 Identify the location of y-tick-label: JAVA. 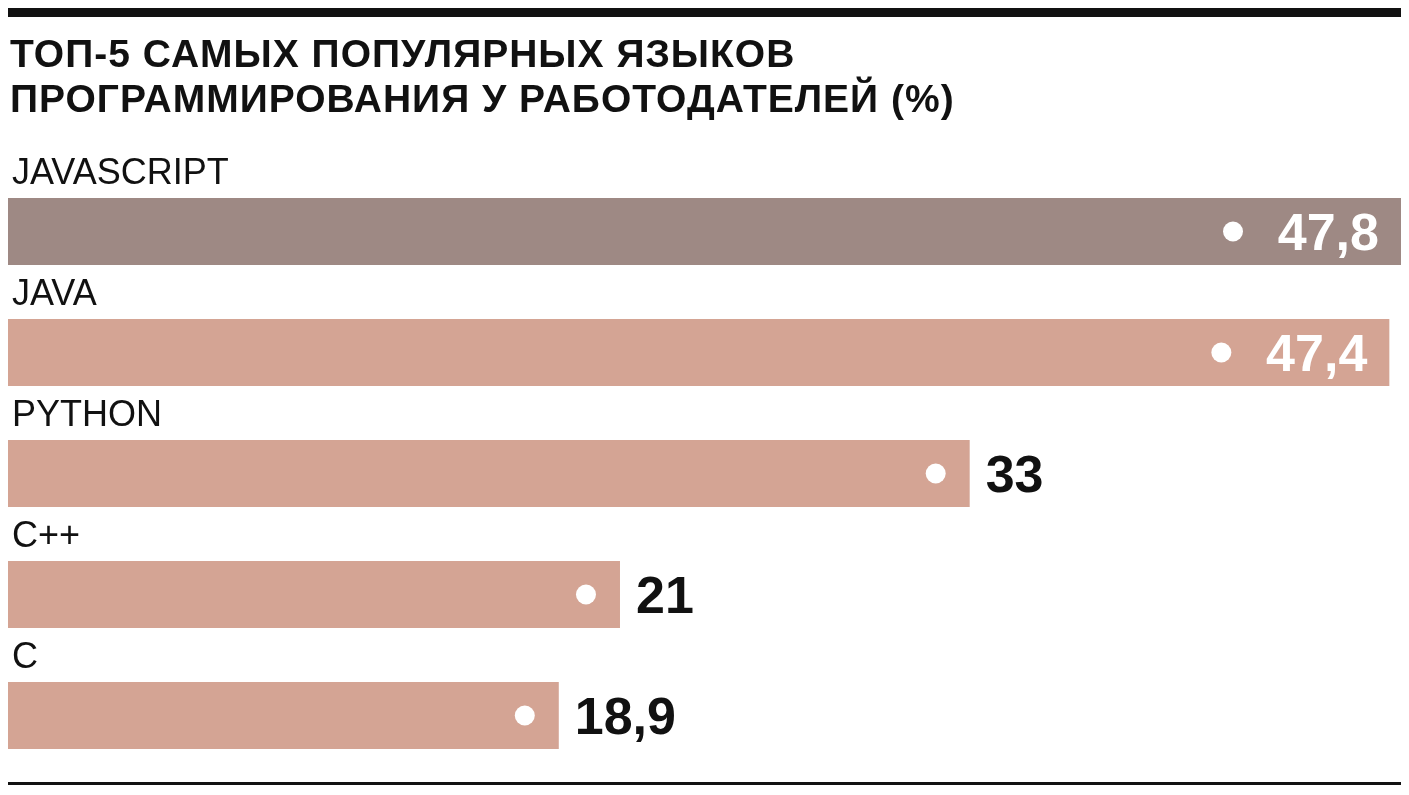
(54, 292).